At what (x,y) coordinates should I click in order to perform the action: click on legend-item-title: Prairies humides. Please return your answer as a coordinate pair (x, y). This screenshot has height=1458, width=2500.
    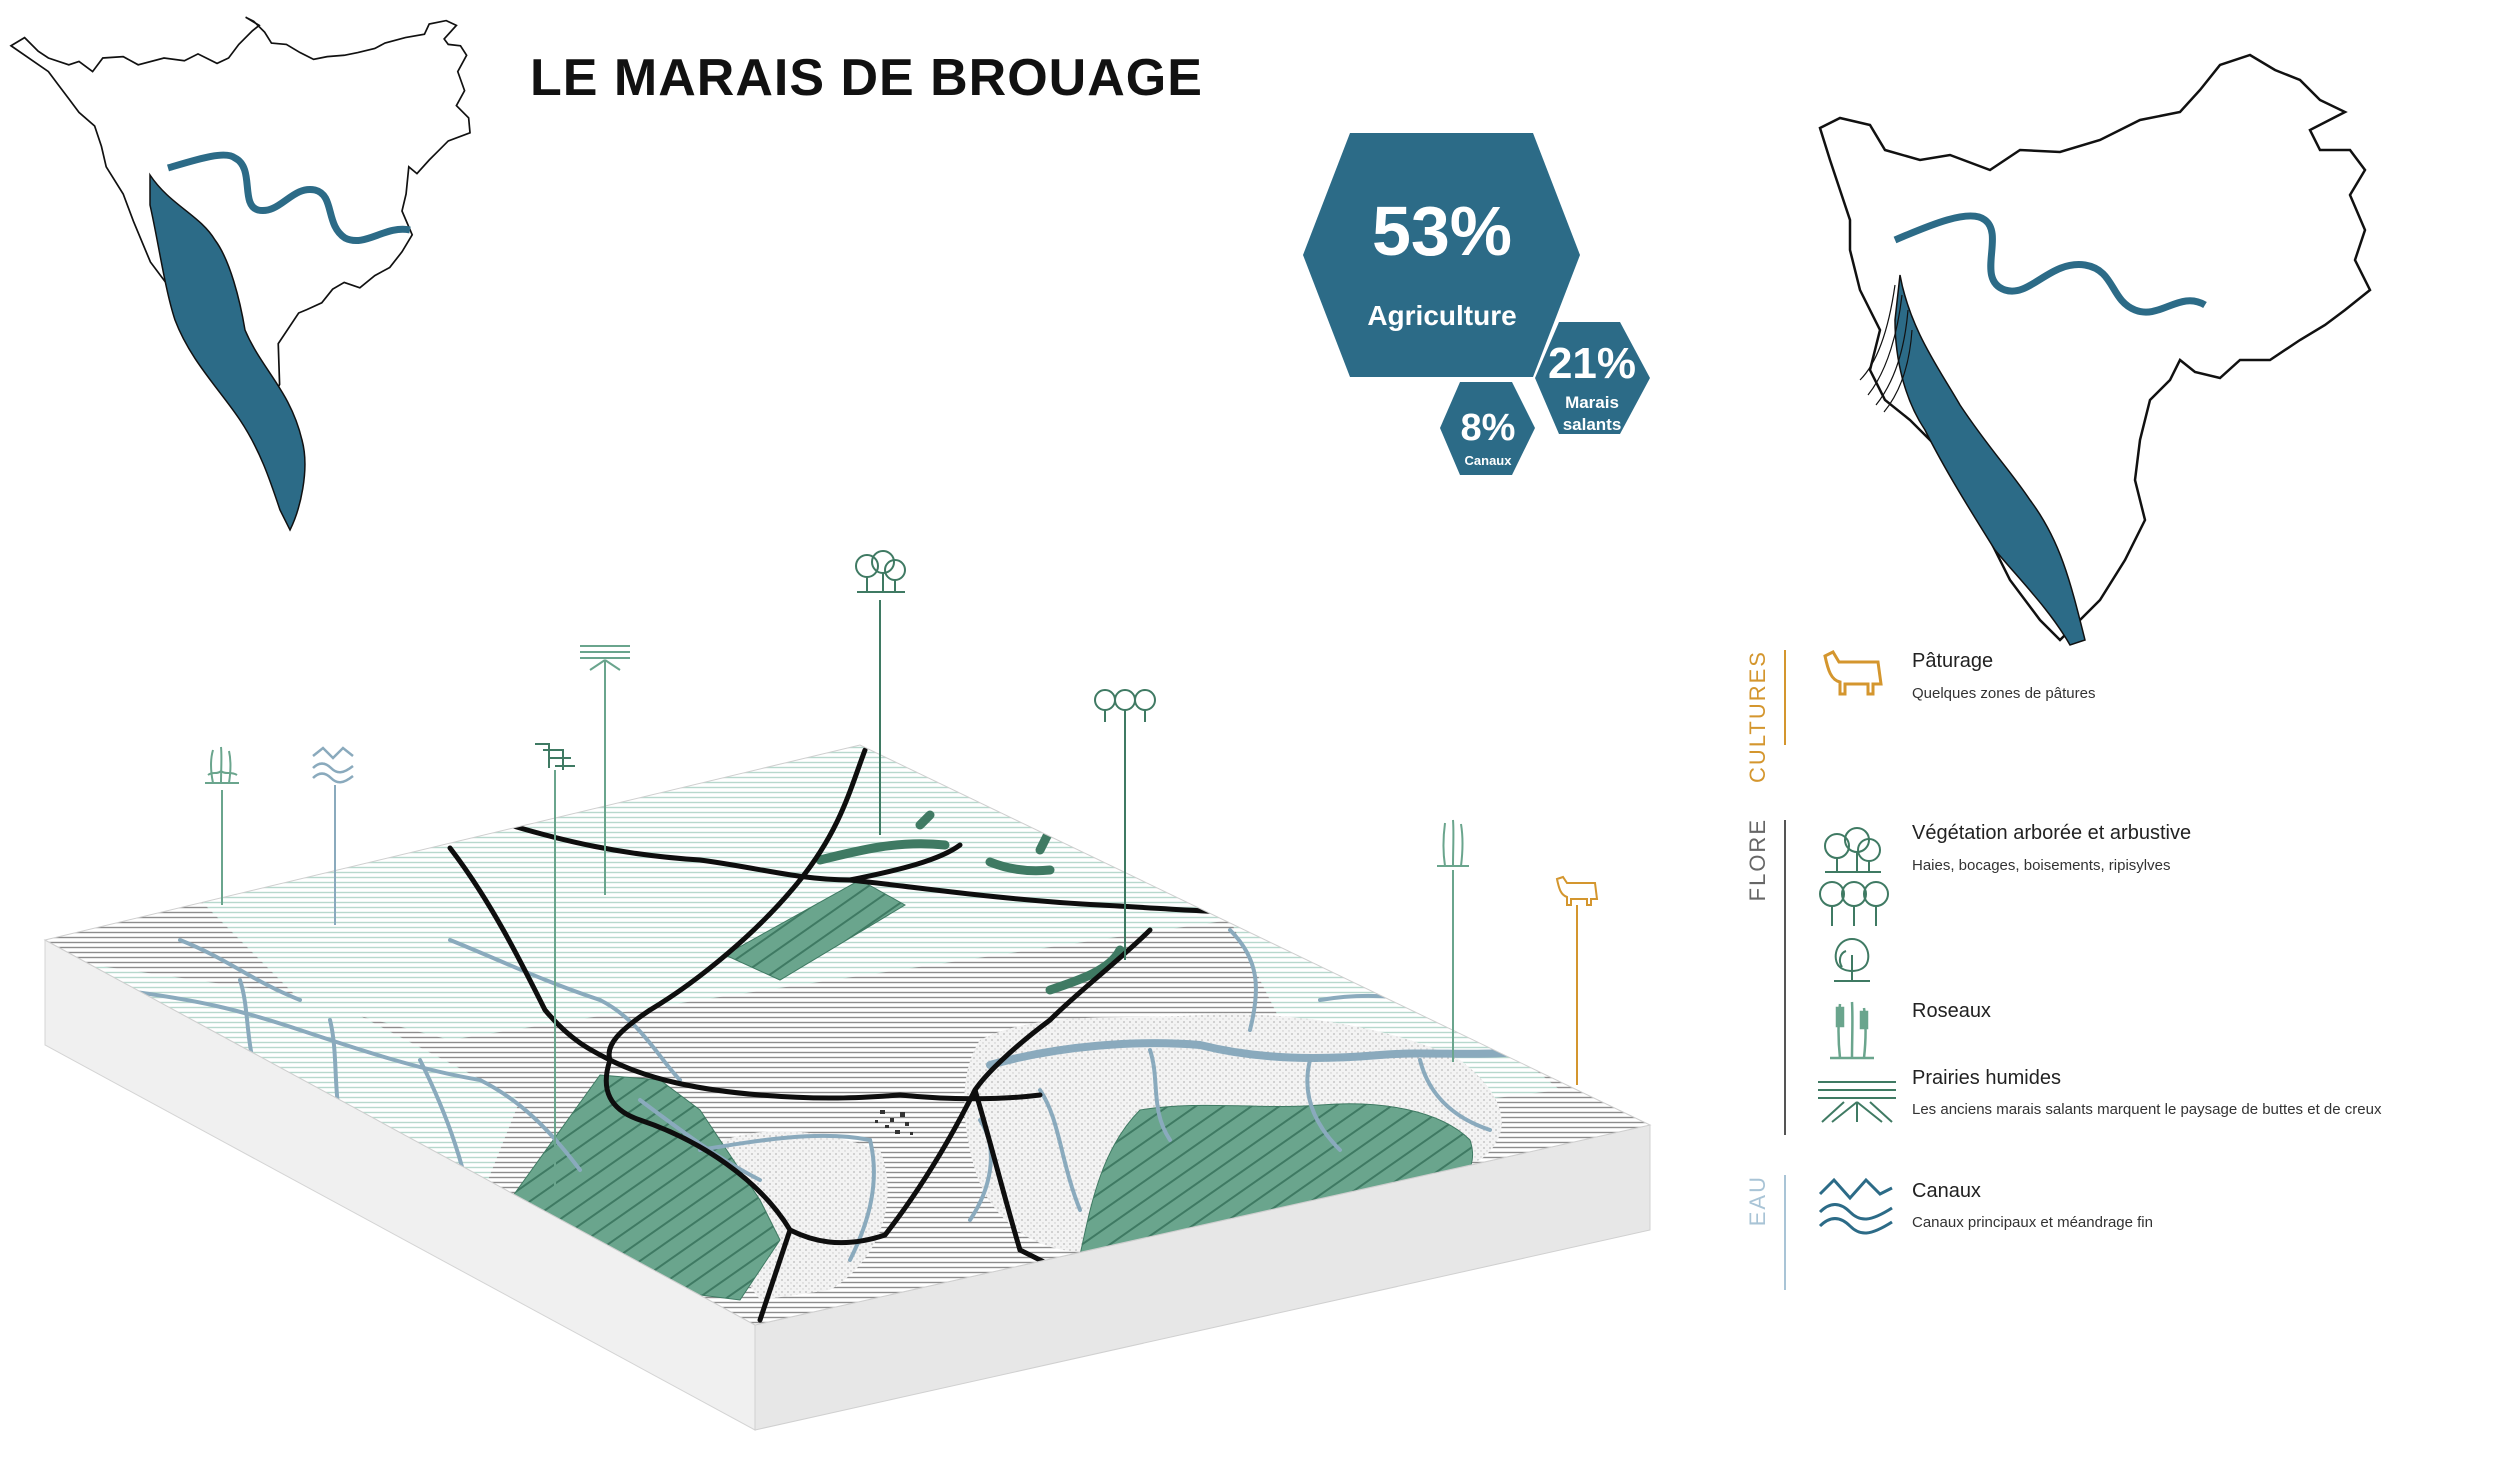
    Looking at the image, I should click on (1986, 1078).